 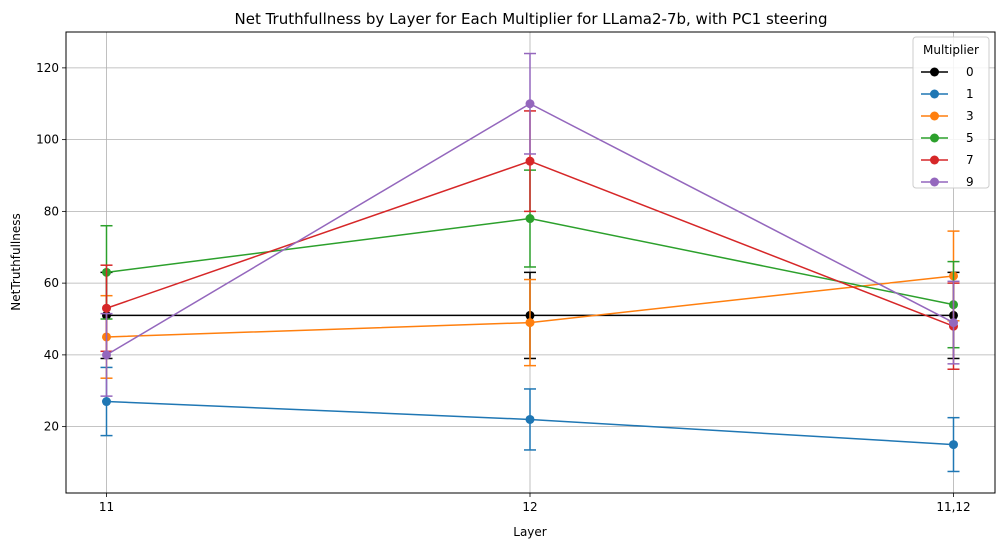 I want to click on y-tick-label: 20, so click(x=51, y=427).